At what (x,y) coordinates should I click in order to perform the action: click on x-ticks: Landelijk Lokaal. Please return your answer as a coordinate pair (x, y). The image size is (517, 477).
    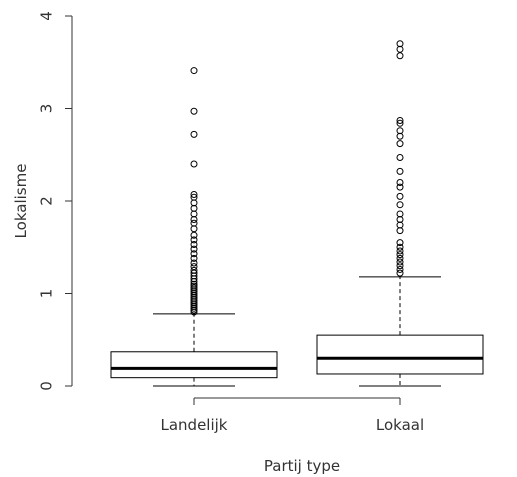
    Looking at the image, I should click on (292, 416).